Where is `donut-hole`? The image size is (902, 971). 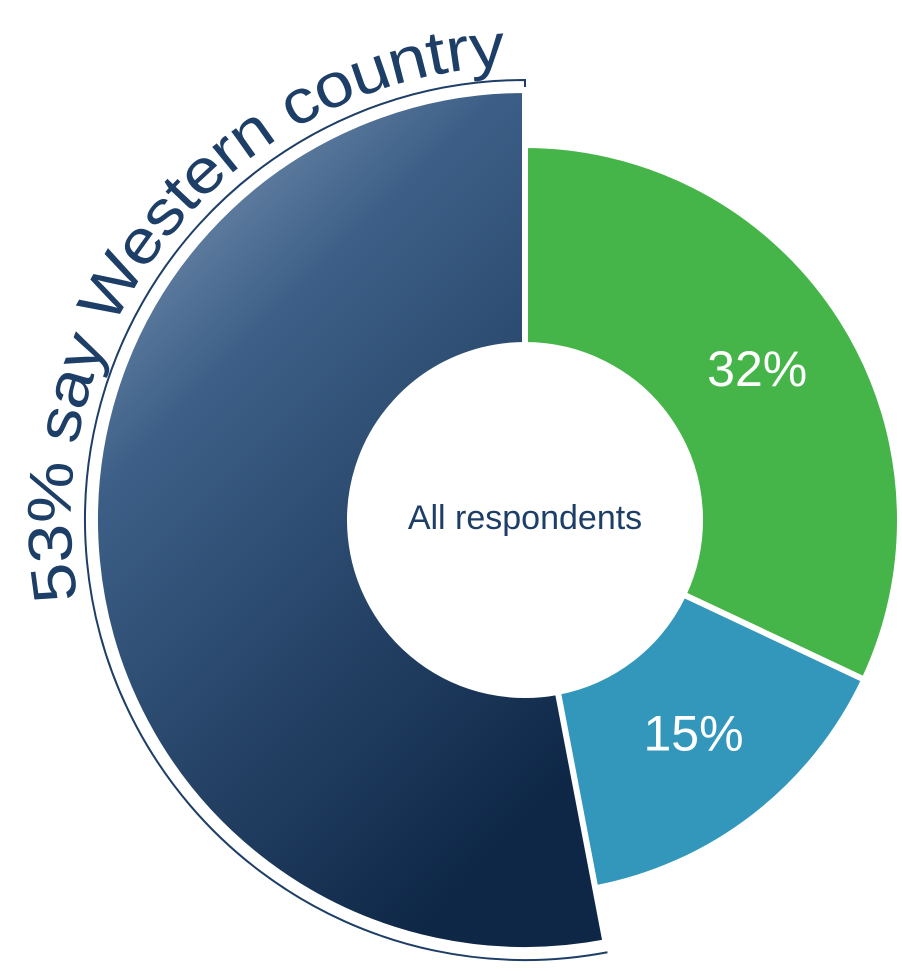 donut-hole is located at coordinates (525, 520).